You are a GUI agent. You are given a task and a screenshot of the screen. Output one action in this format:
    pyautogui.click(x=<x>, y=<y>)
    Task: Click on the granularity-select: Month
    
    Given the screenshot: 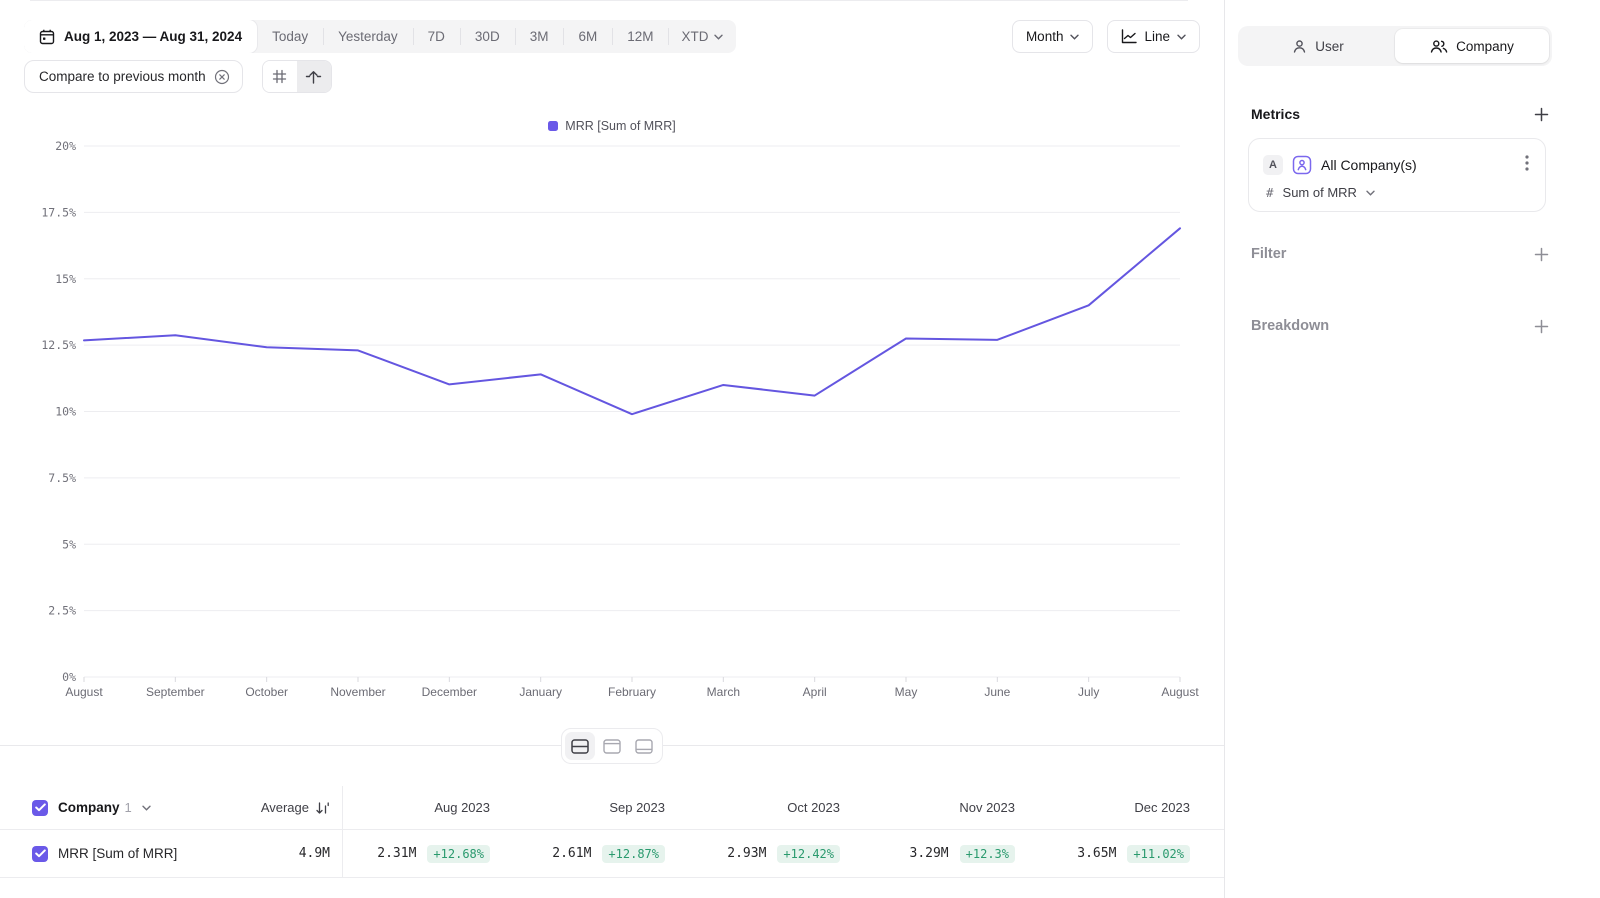 What is the action you would take?
    pyautogui.click(x=1052, y=36)
    